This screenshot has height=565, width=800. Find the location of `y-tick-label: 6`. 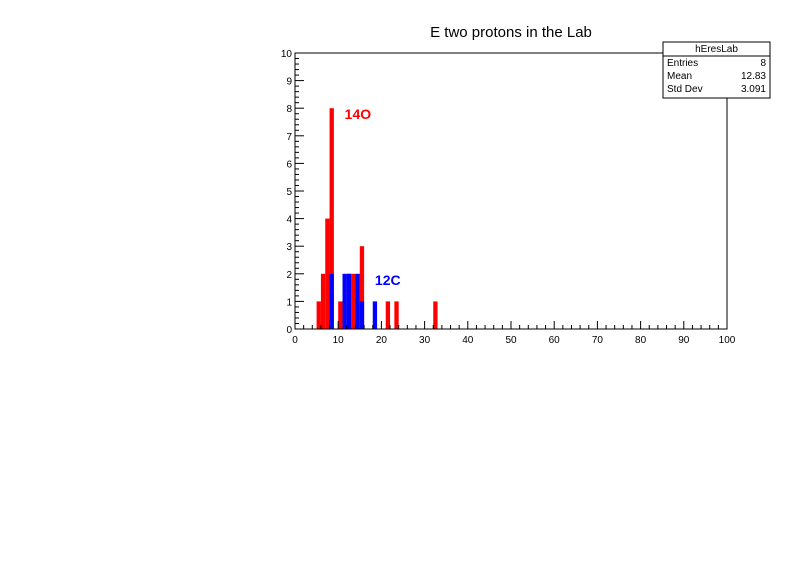

y-tick-label: 6 is located at coordinates (289, 164).